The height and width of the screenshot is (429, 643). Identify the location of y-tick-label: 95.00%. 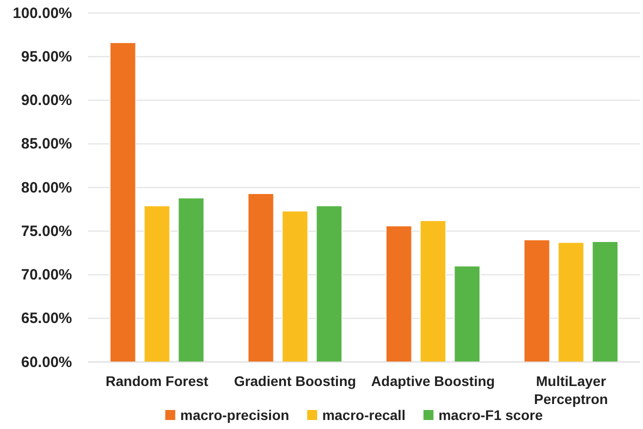
(46, 57).